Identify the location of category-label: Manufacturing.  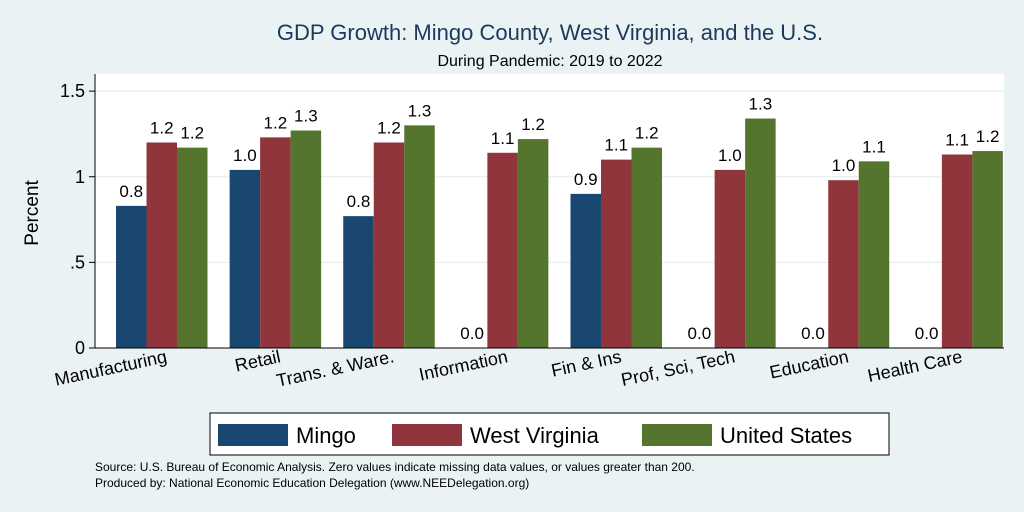
(111, 367).